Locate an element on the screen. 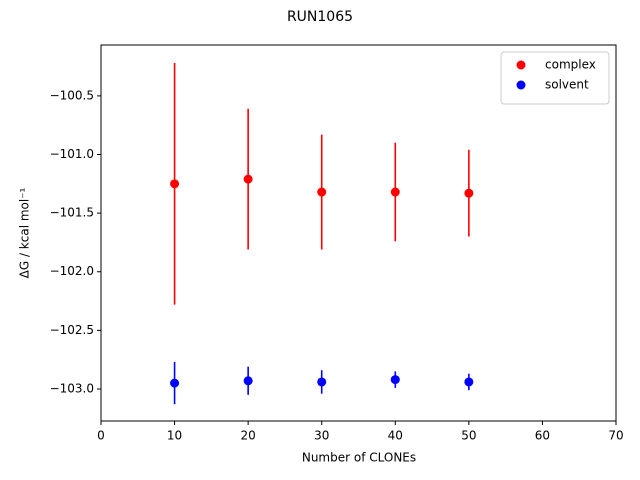  legend-label: solvent is located at coordinates (567, 85).